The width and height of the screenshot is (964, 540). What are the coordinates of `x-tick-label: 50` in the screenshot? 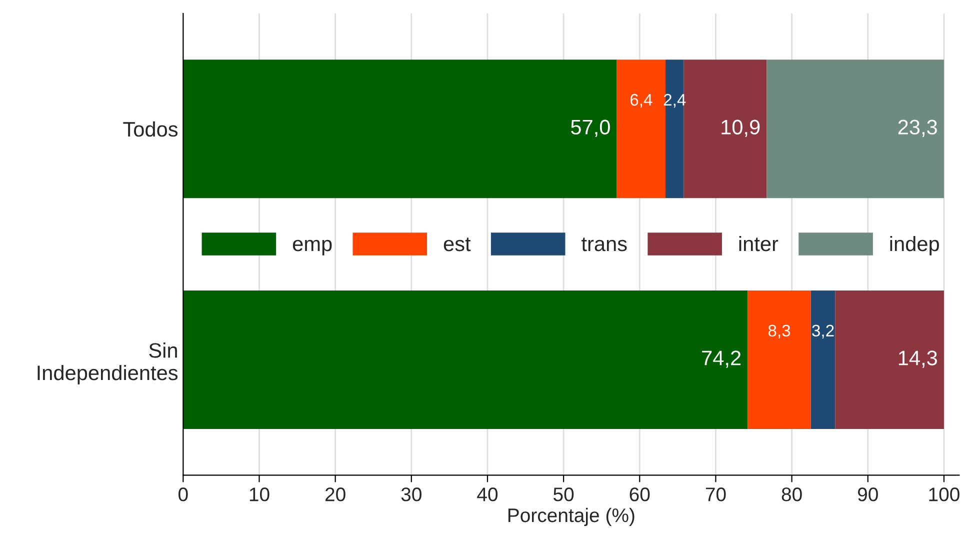 It's located at (564, 495).